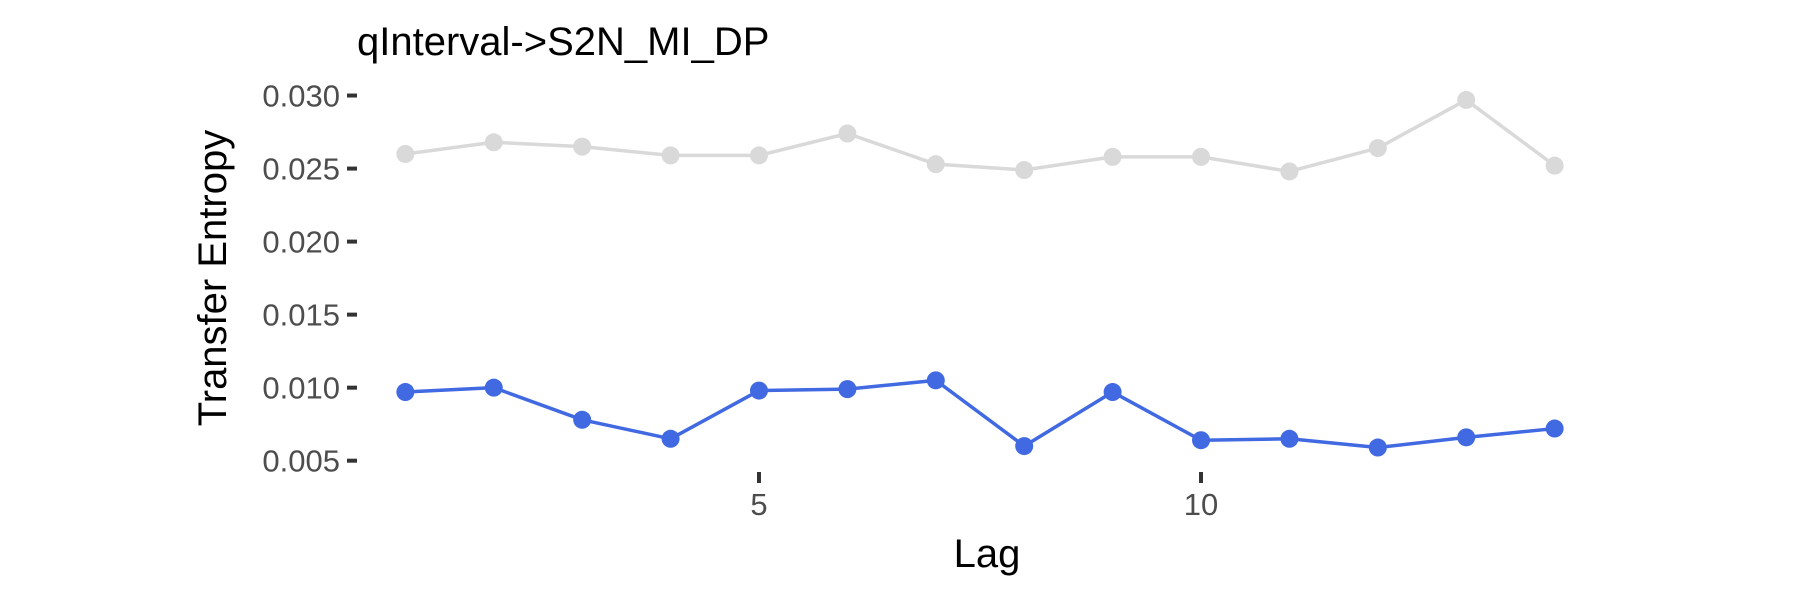  What do you see at coordinates (301, 461) in the screenshot?
I see `y-tick-label: 0.005` at bounding box center [301, 461].